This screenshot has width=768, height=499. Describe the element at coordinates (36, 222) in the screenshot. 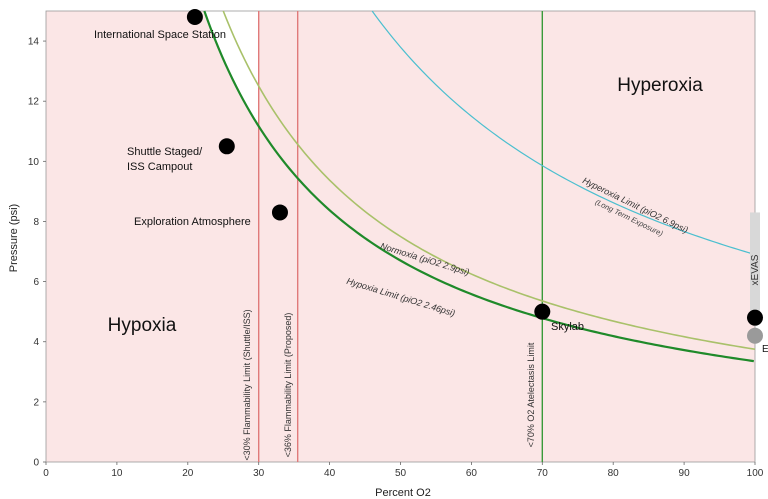

I see `y-tick-label: 8` at that location.